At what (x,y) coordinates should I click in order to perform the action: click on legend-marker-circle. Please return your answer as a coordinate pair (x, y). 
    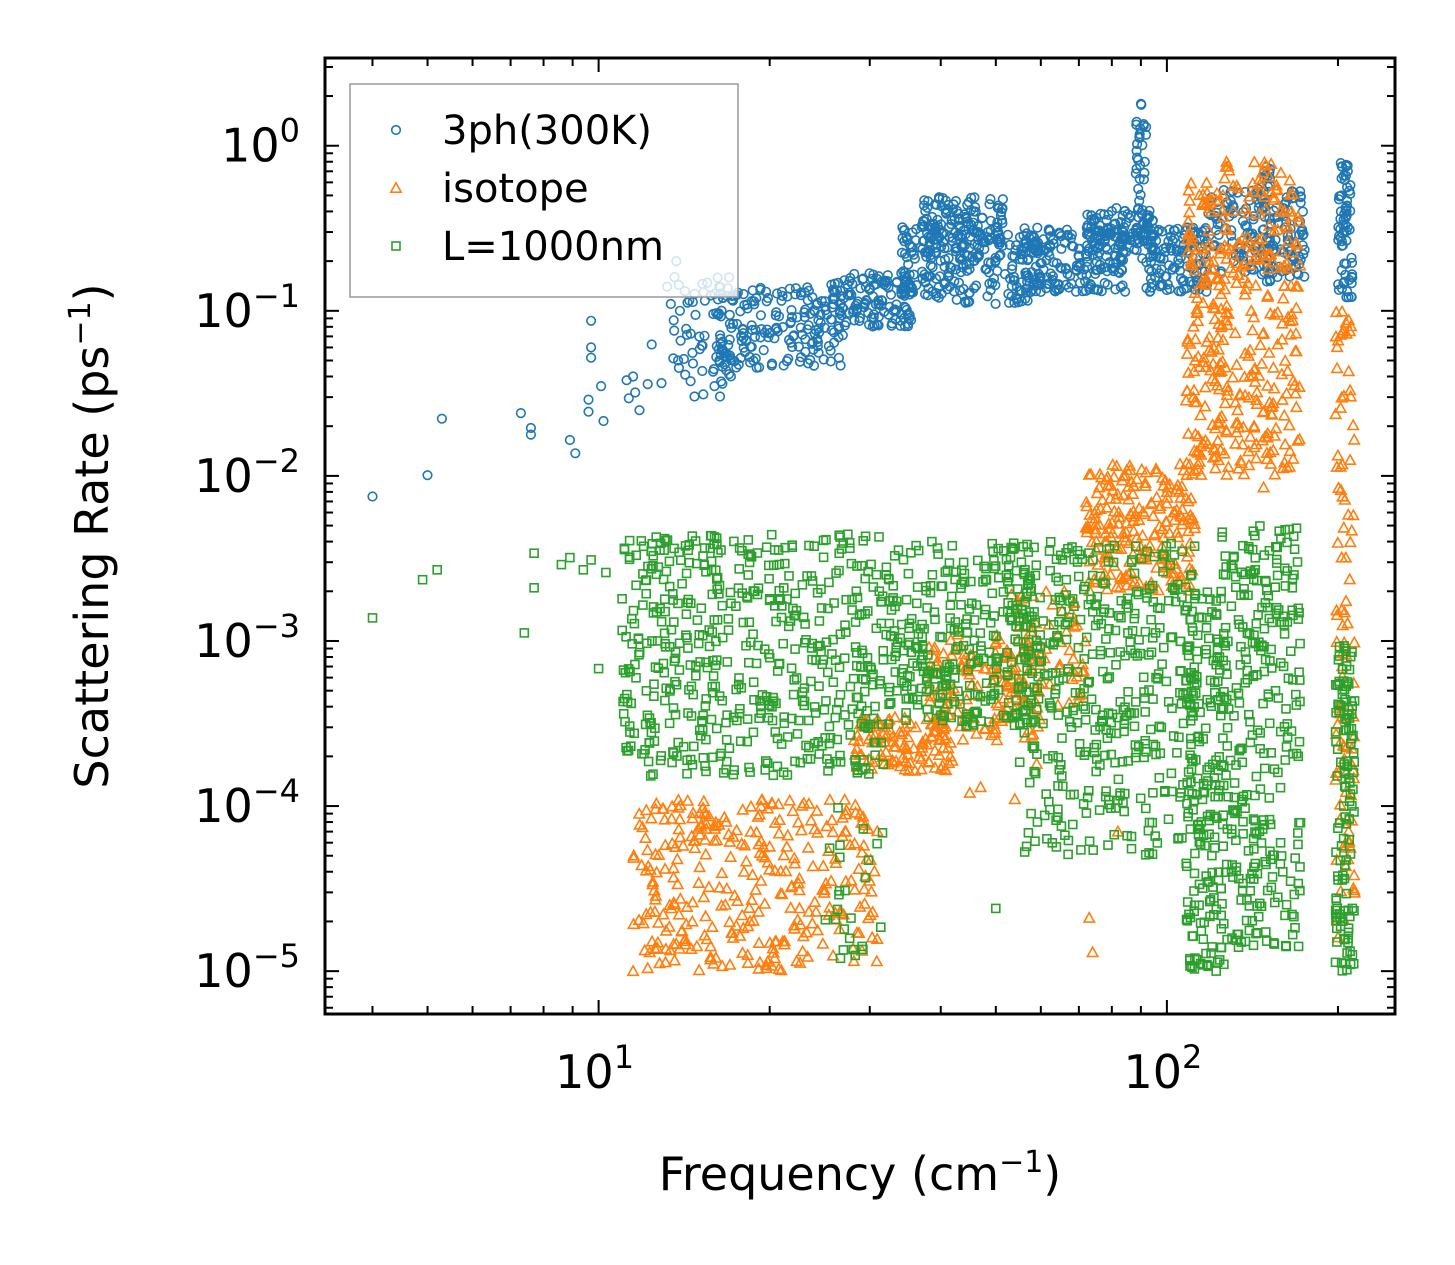
    Looking at the image, I should click on (396, 130).